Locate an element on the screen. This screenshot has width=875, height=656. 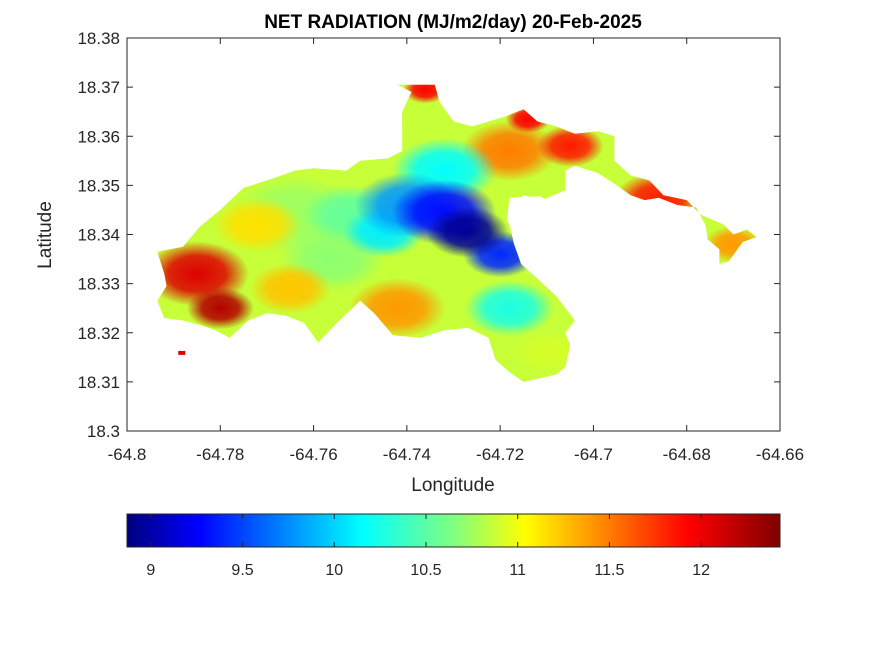
x-tick-label: -64.76 is located at coordinates (313, 454).